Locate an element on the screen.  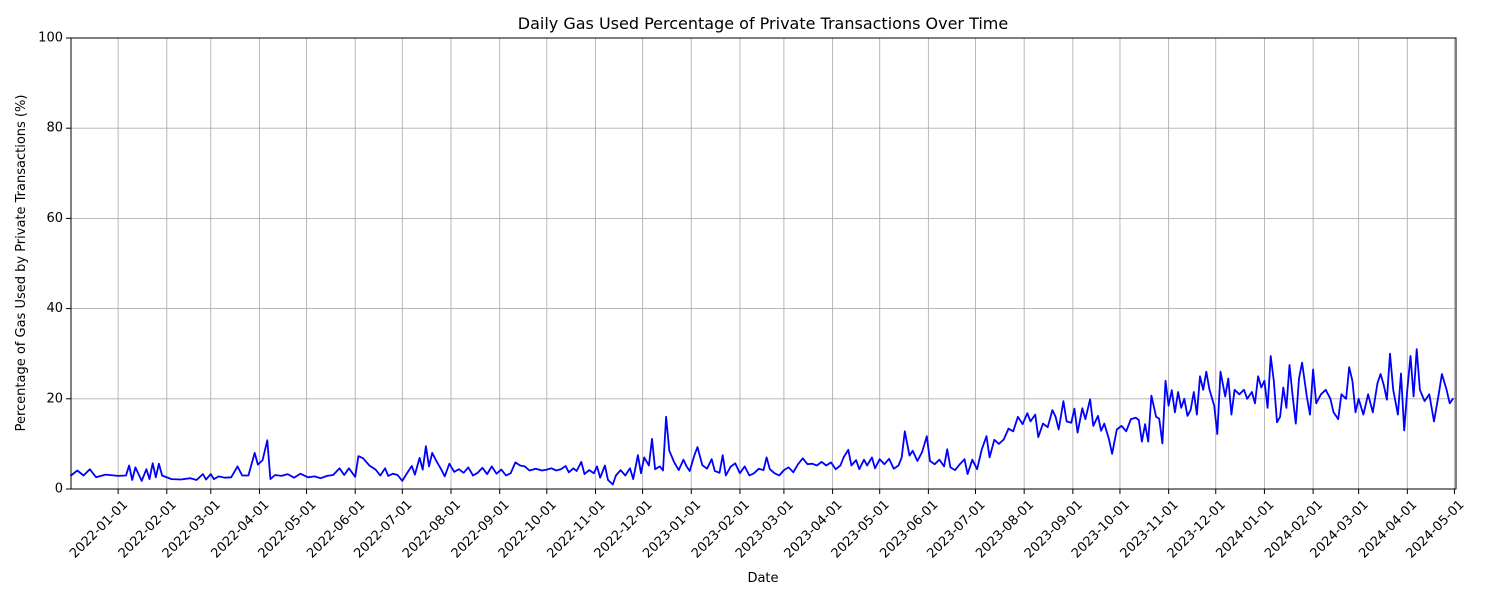
y-tick-label: 100 is located at coordinates (50, 38).